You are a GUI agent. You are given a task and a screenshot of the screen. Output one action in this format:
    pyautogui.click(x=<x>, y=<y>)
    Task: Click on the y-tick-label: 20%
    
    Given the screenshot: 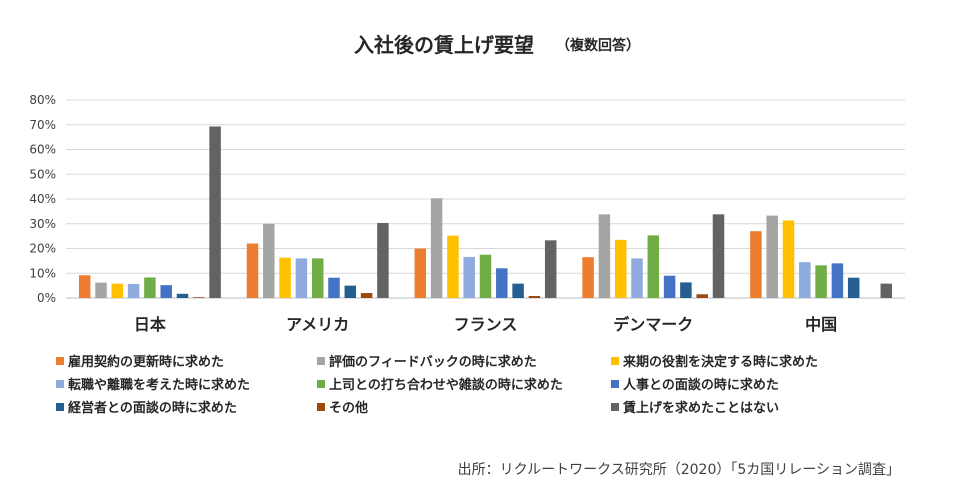 What is the action you would take?
    pyautogui.click(x=42, y=249)
    